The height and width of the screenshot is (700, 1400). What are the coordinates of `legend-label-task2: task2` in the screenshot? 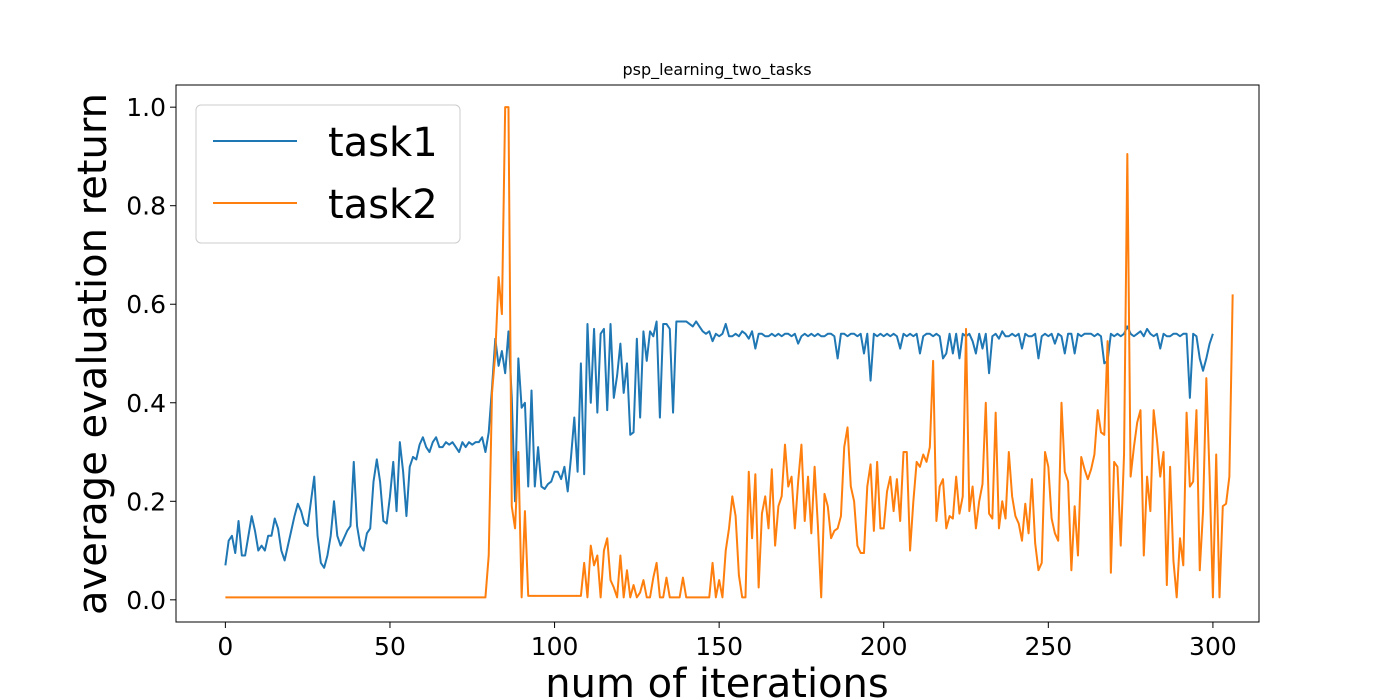 It's located at (383, 205).